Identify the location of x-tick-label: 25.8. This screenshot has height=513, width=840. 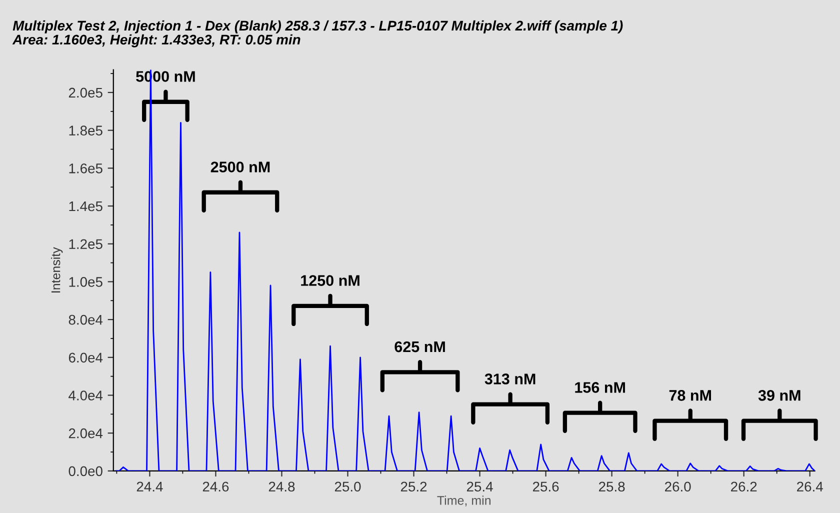
(611, 487).